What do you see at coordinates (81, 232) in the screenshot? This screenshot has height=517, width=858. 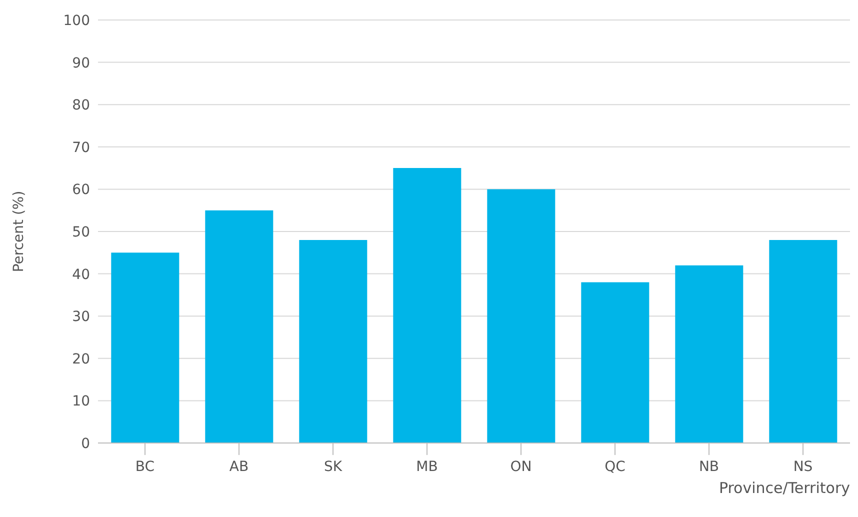 I see `y-tick-label: 50` at bounding box center [81, 232].